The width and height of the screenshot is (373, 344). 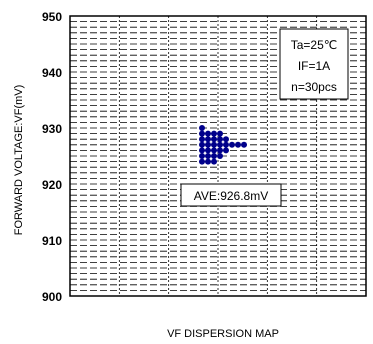 I want to click on y-axis-title: FORWARD VOLTAGE:VF(mV), so click(x=19, y=160).